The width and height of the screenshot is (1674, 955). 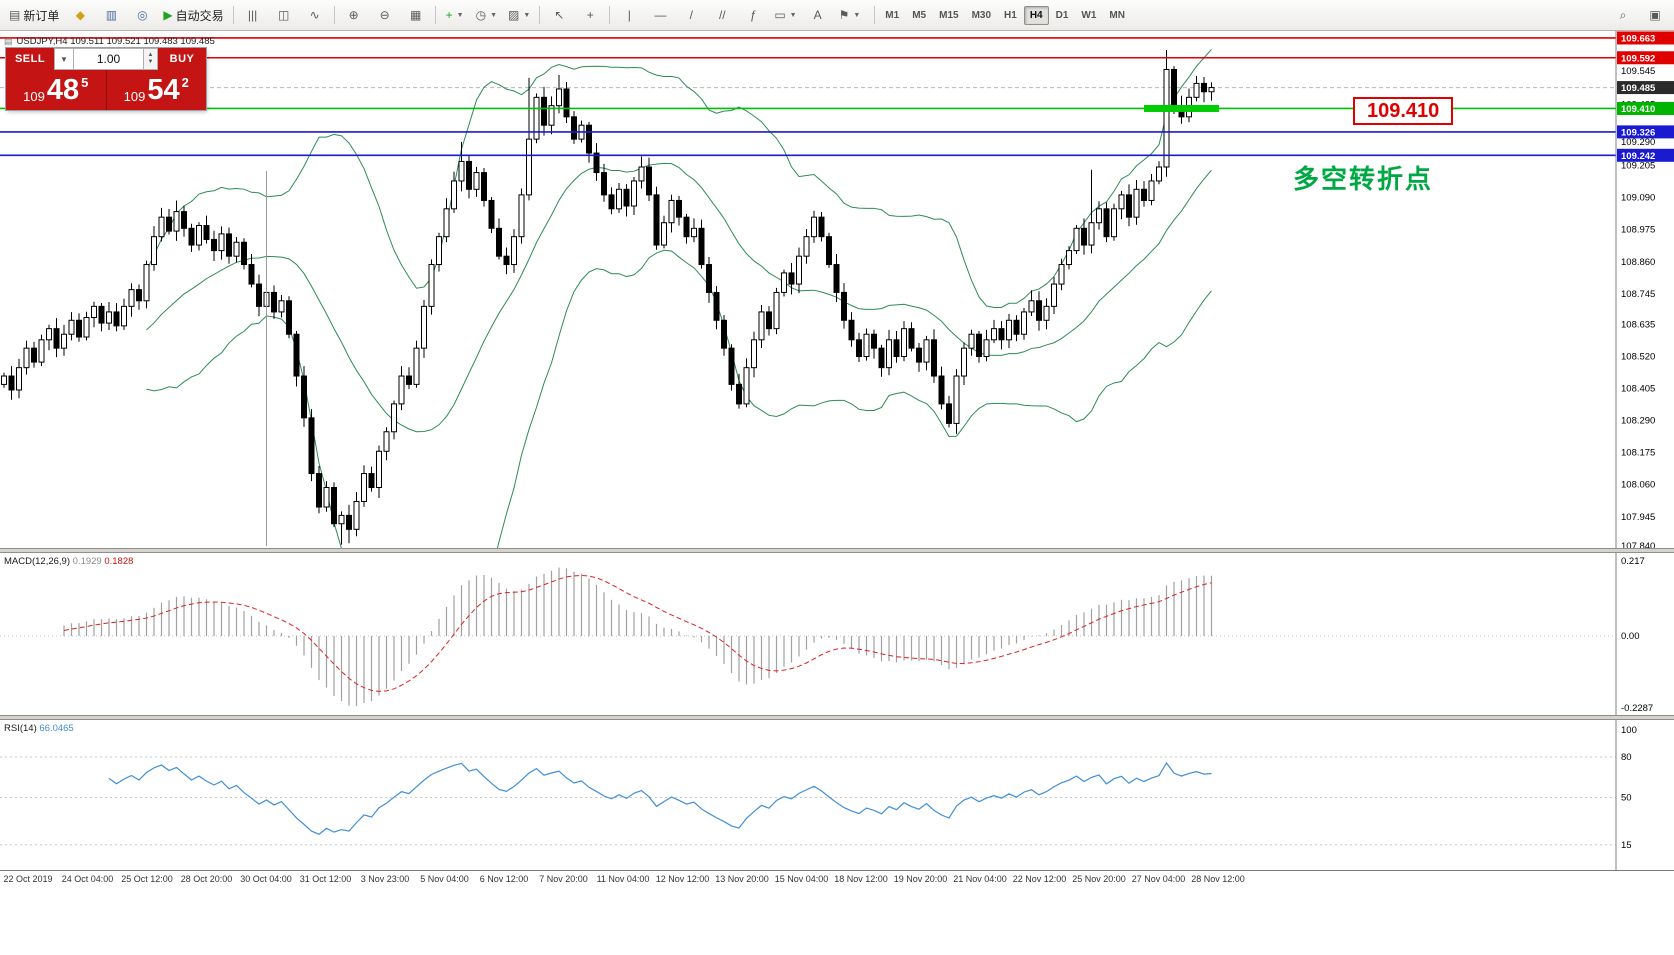 What do you see at coordinates (1036, 15) in the screenshot?
I see `timeframe-h4: H4` at bounding box center [1036, 15].